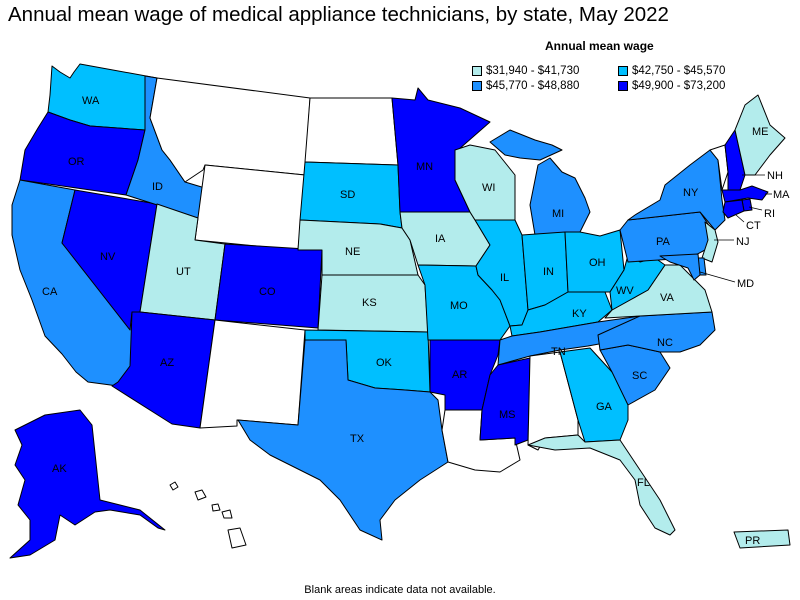 This screenshot has width=800, height=600. What do you see at coordinates (625, 291) in the screenshot?
I see `label-wv: WV` at bounding box center [625, 291].